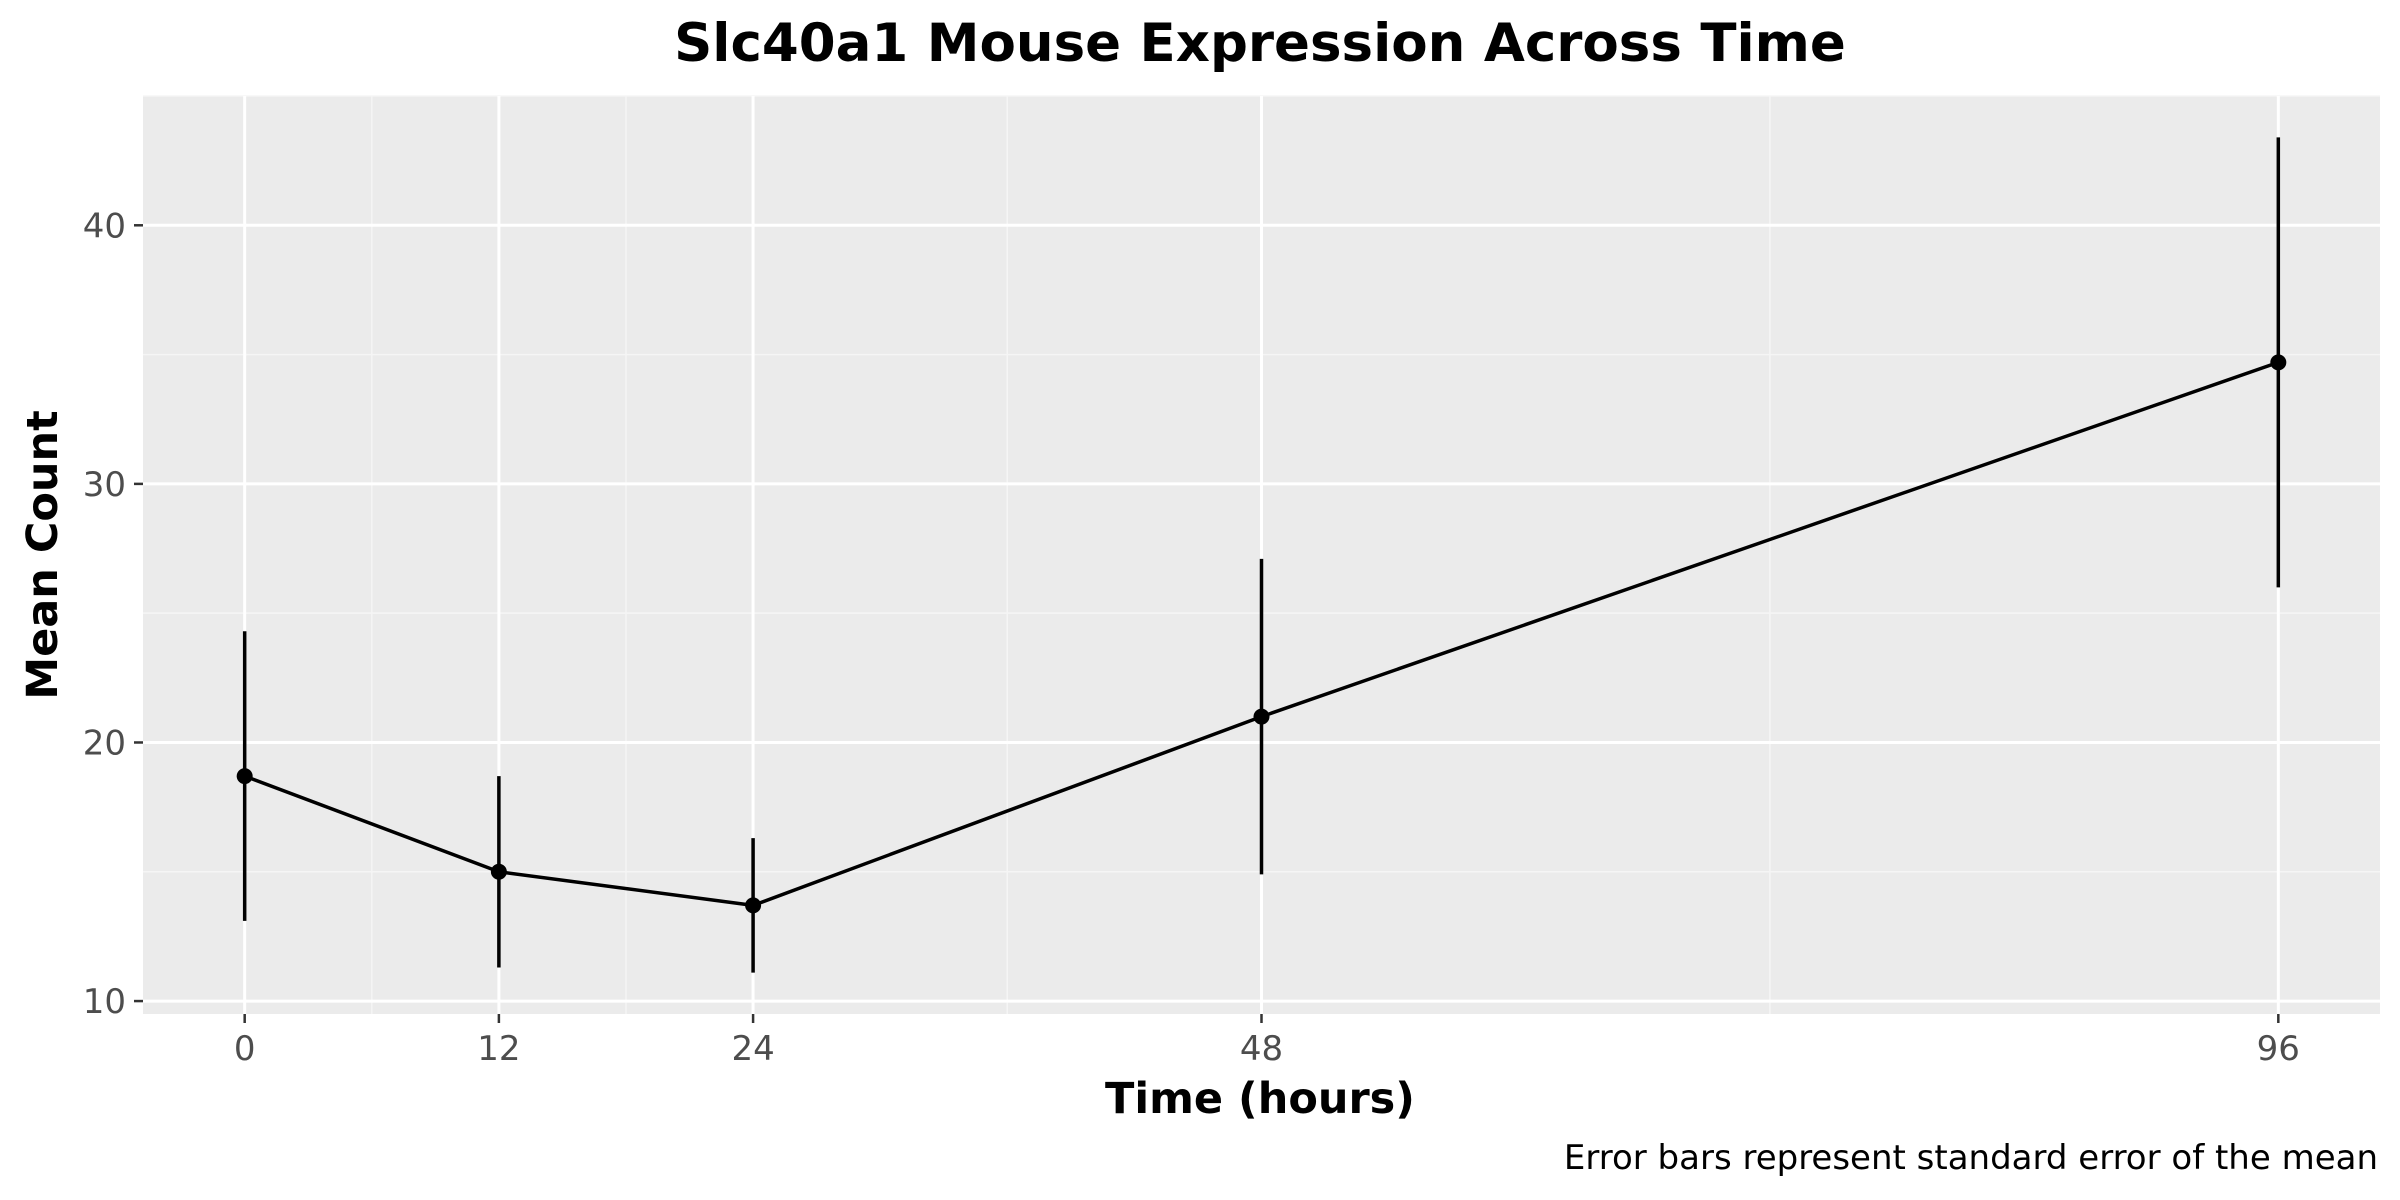  What do you see at coordinates (2278, 1049) in the screenshot?
I see `x-tick-label: 96` at bounding box center [2278, 1049].